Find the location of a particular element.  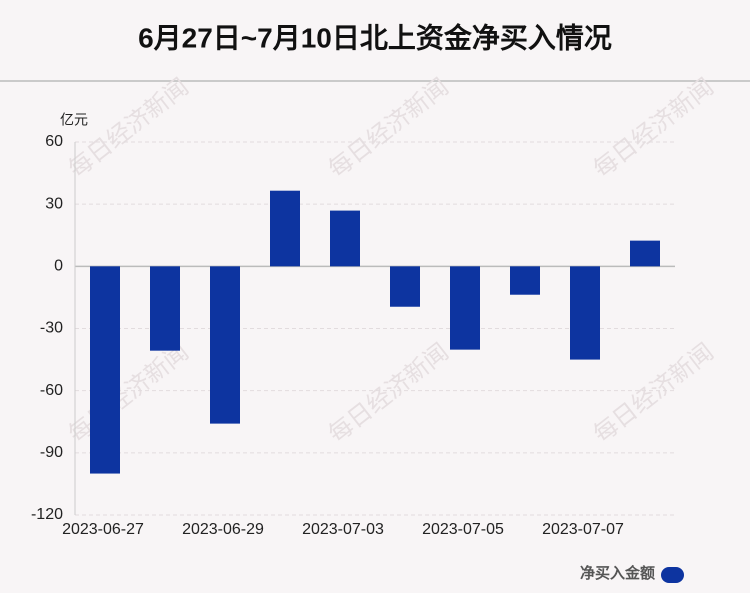

legend-label: 净买入金额 is located at coordinates (617, 573).